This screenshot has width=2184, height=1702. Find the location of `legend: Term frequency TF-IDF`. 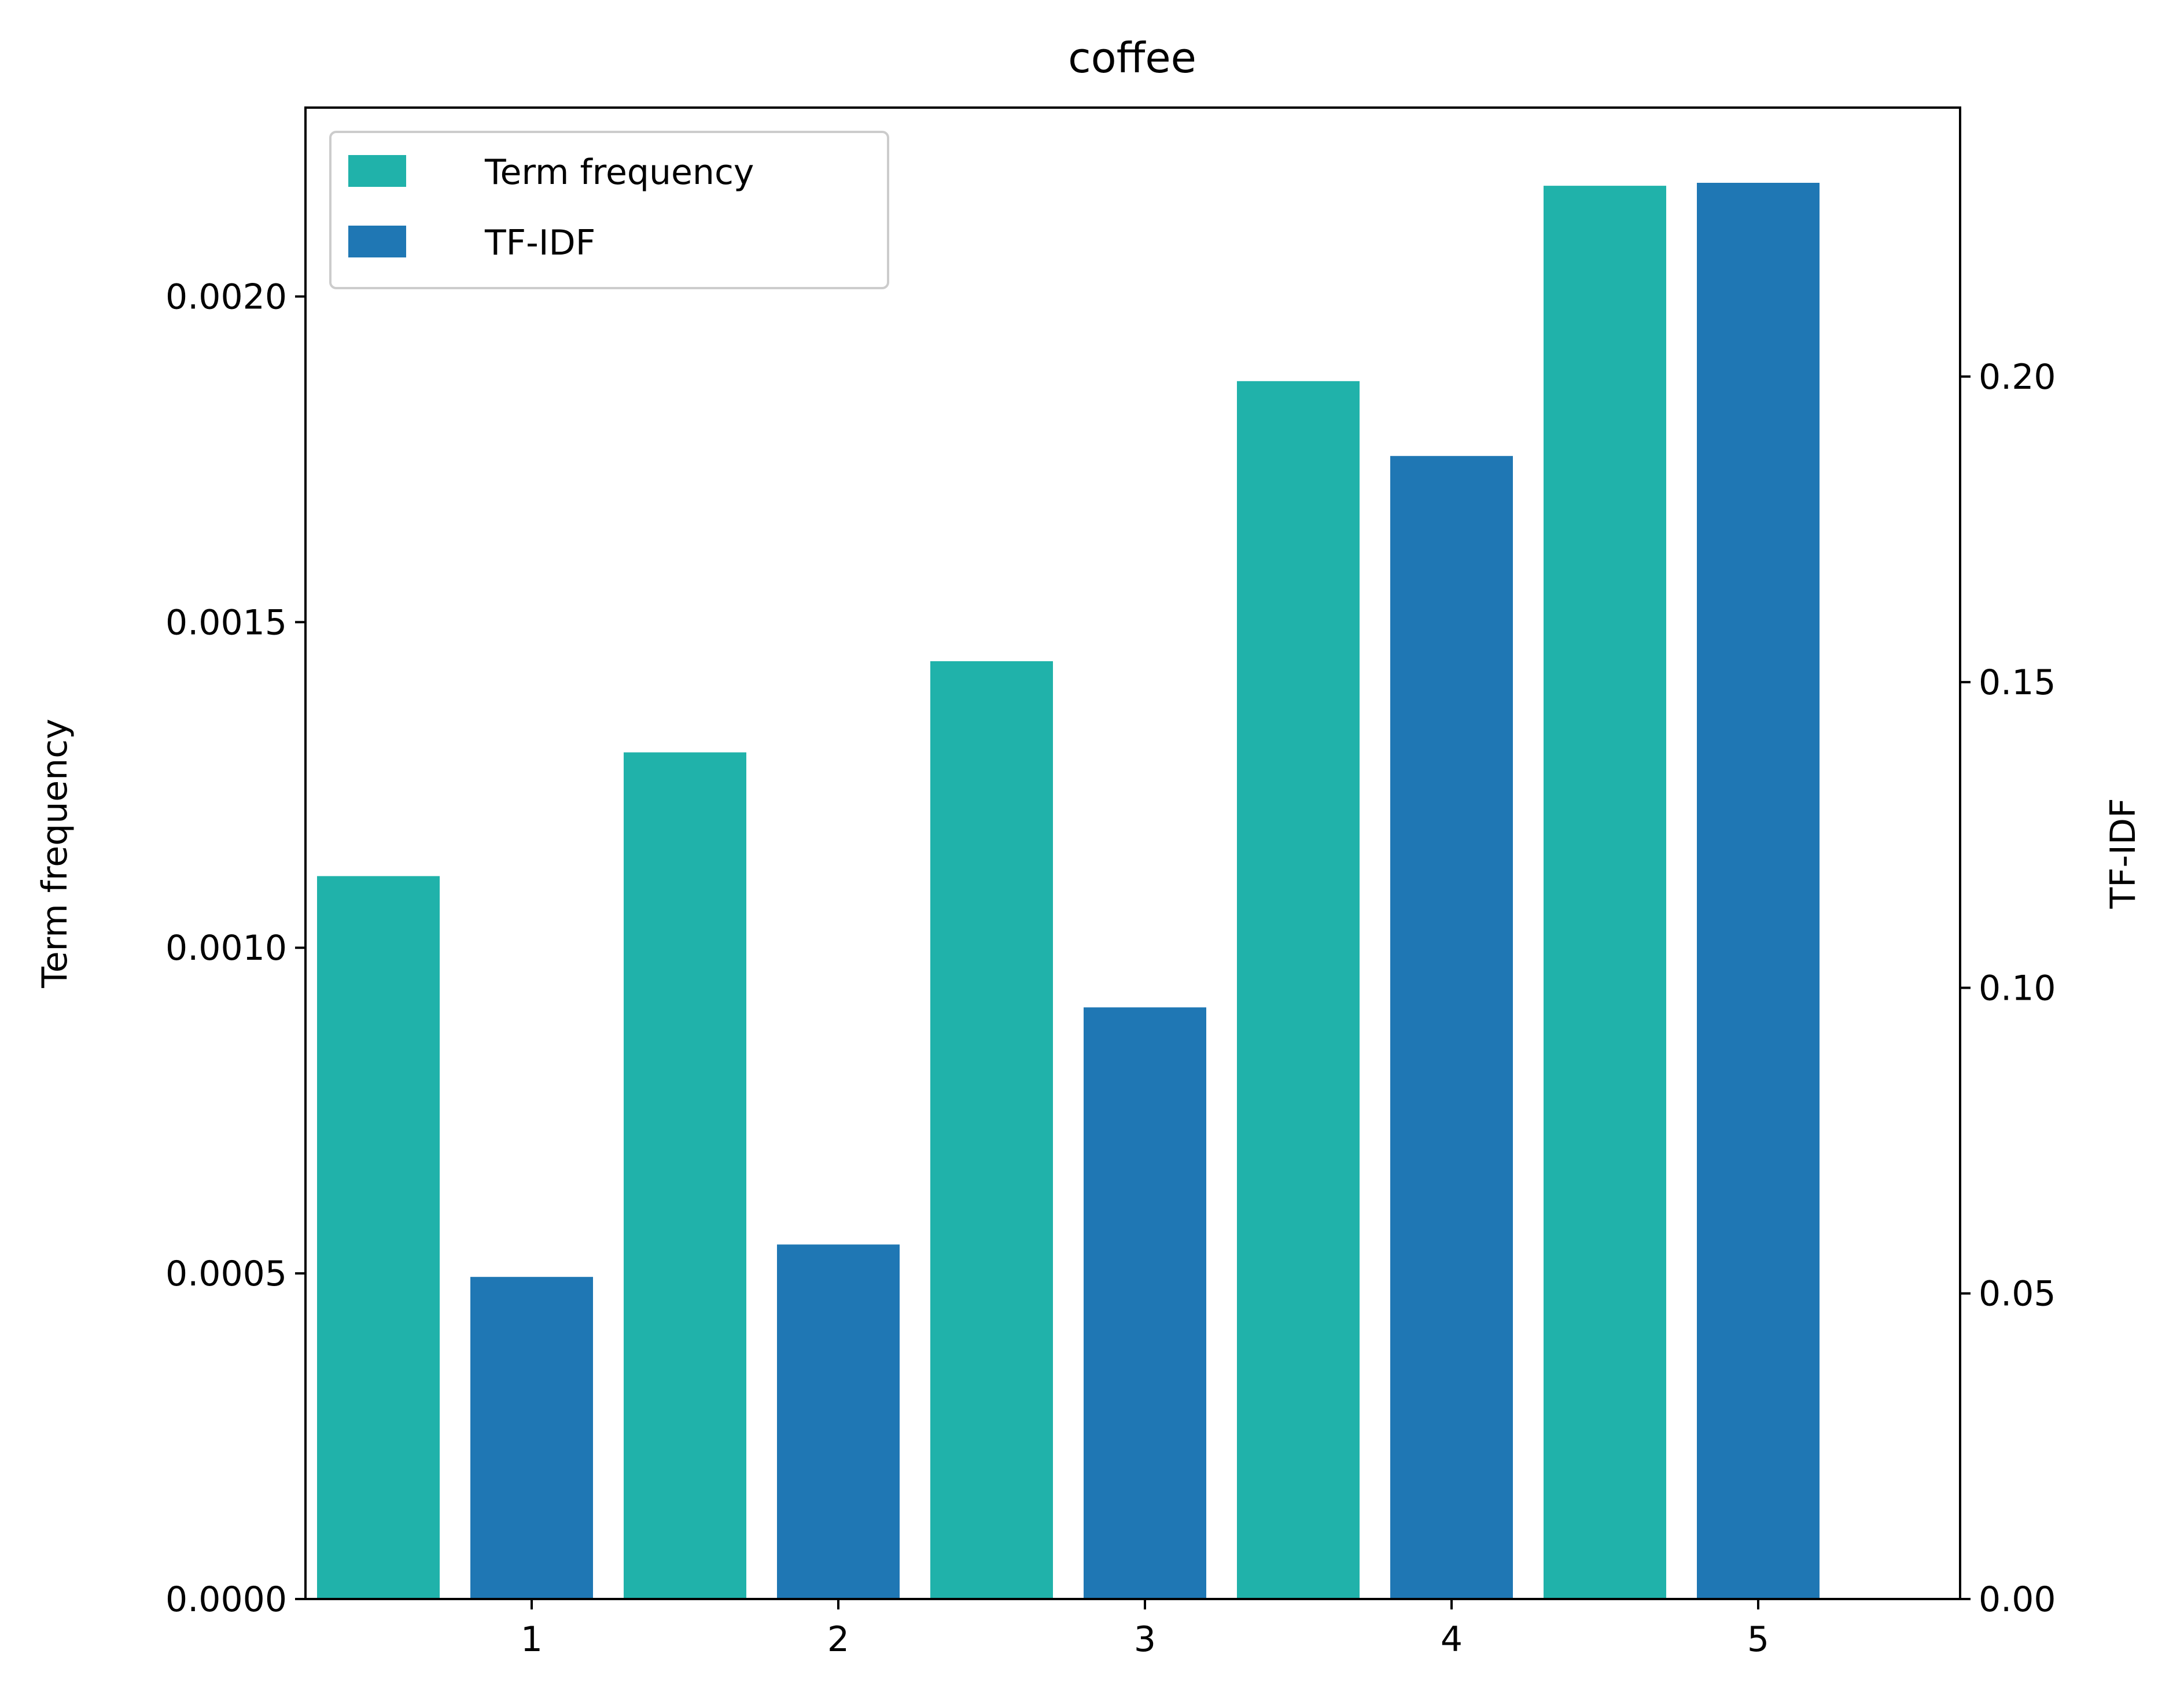

legend: Term frequency TF-IDF is located at coordinates (609, 210).